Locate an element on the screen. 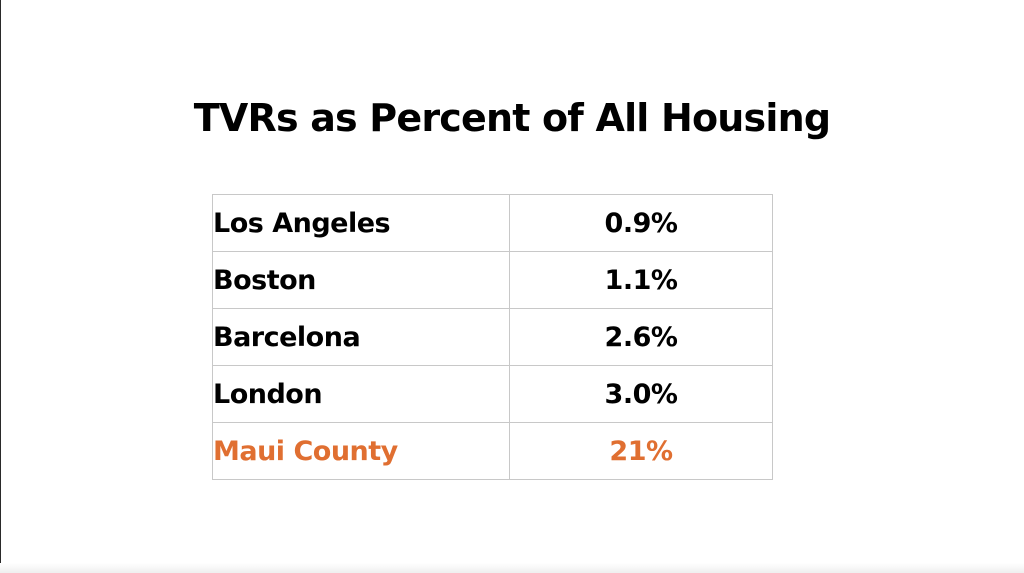 The image size is (1024, 573). city-cell: Barcelona is located at coordinates (361, 337).